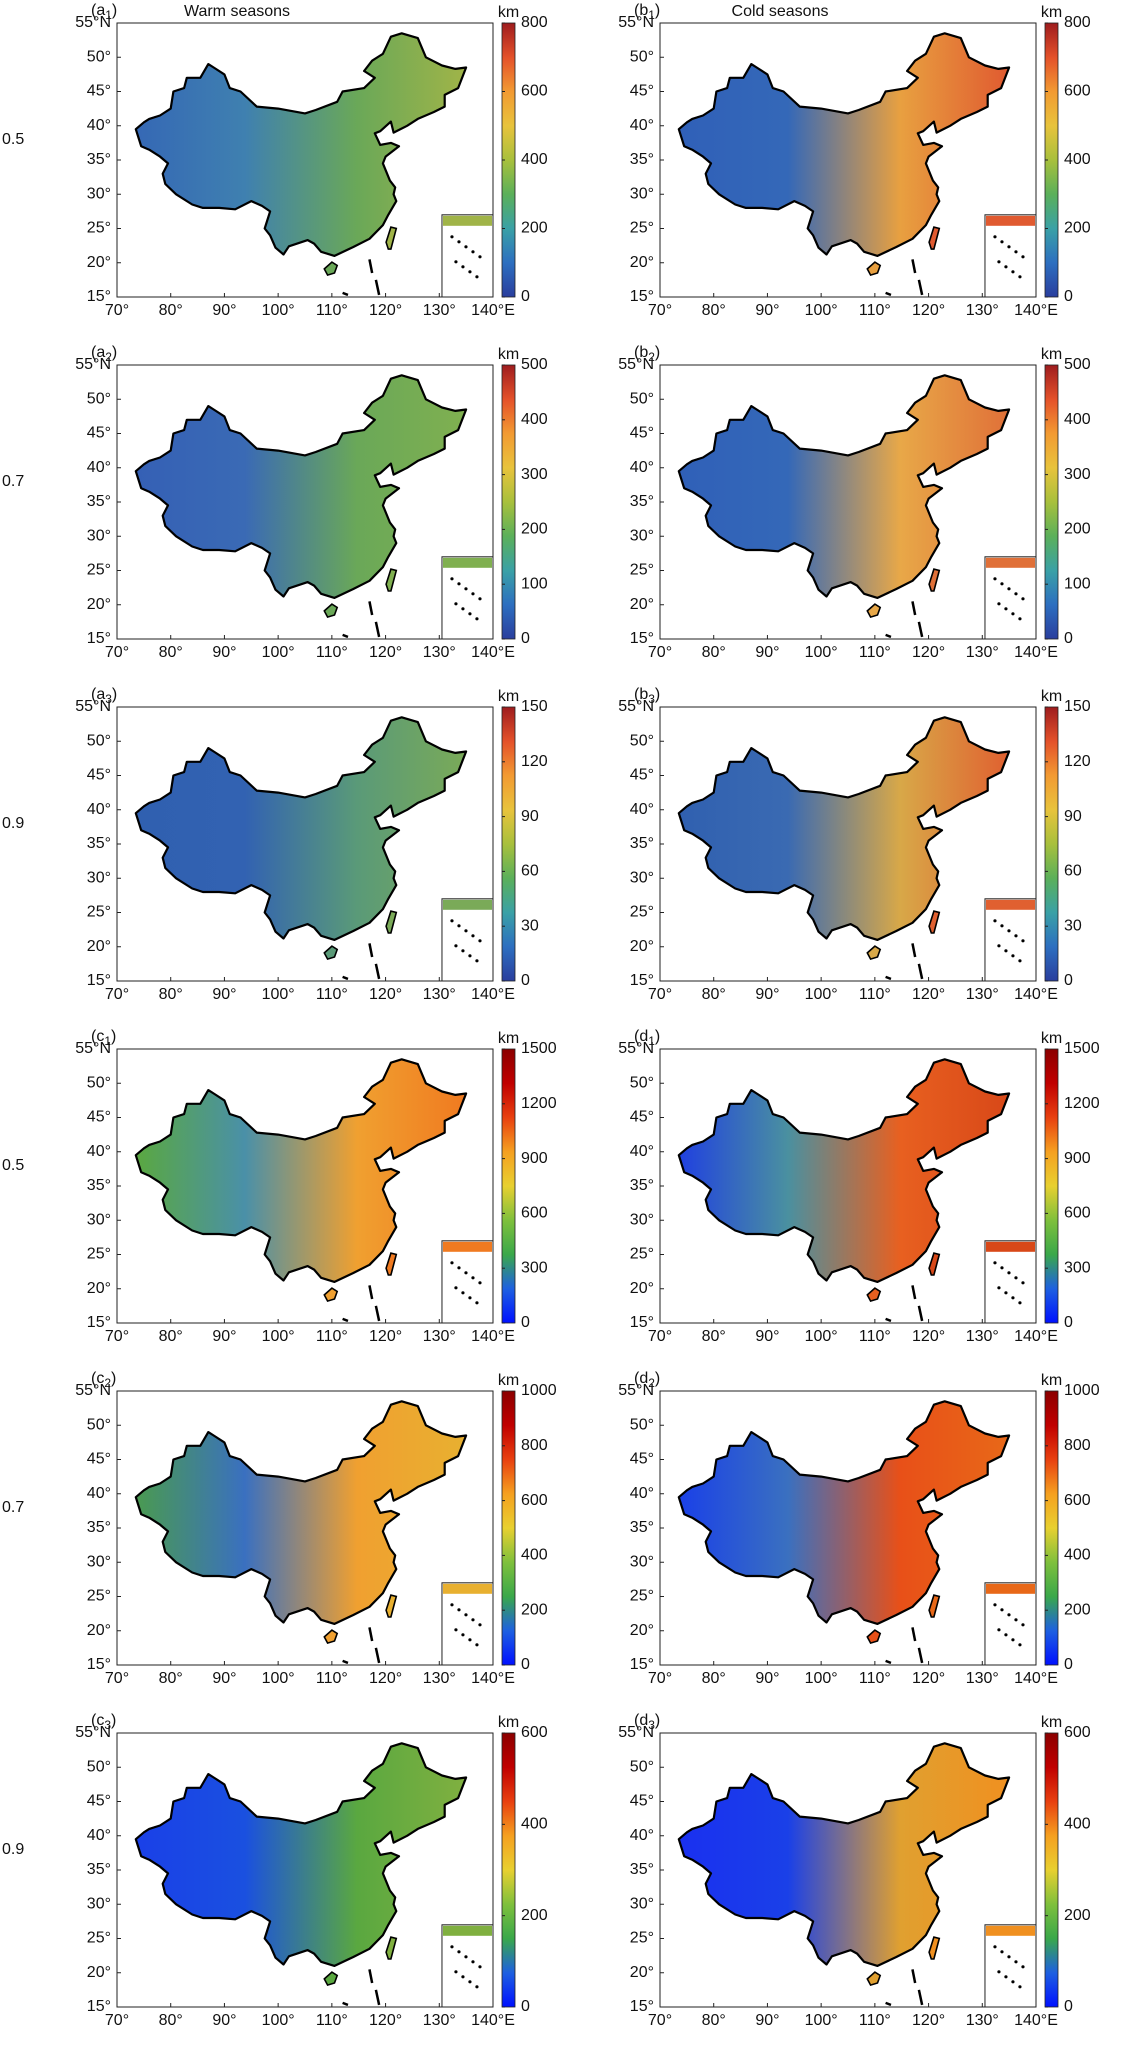 The height and width of the screenshot is (2051, 1125). Describe the element at coordinates (171, 2020) in the screenshot. I see `x-tick-label: 80°` at that location.